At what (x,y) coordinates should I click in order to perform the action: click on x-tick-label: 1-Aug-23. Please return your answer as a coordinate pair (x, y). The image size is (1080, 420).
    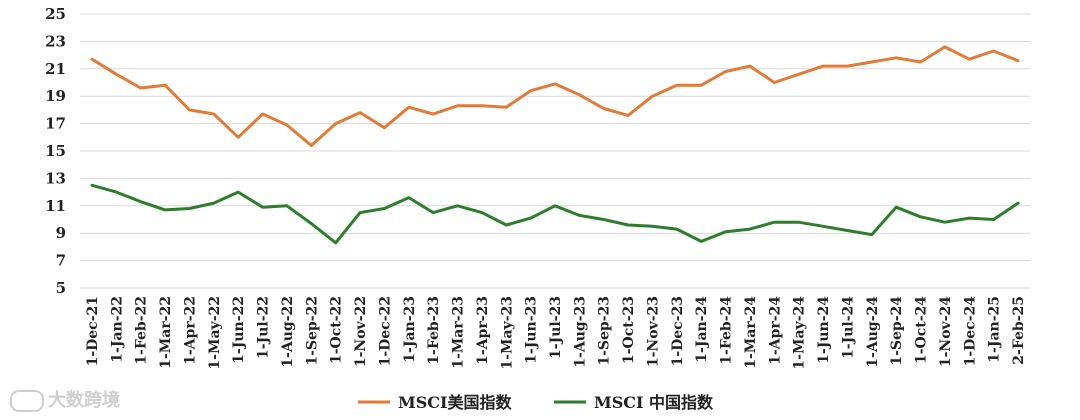
    Looking at the image, I should click on (580, 332).